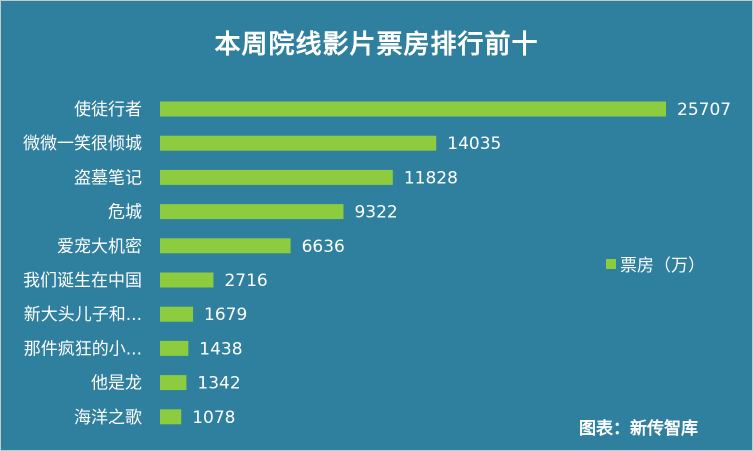 This screenshot has width=753, height=451. Describe the element at coordinates (82, 281) in the screenshot. I see `category-label: 我们诞生在中国` at that location.